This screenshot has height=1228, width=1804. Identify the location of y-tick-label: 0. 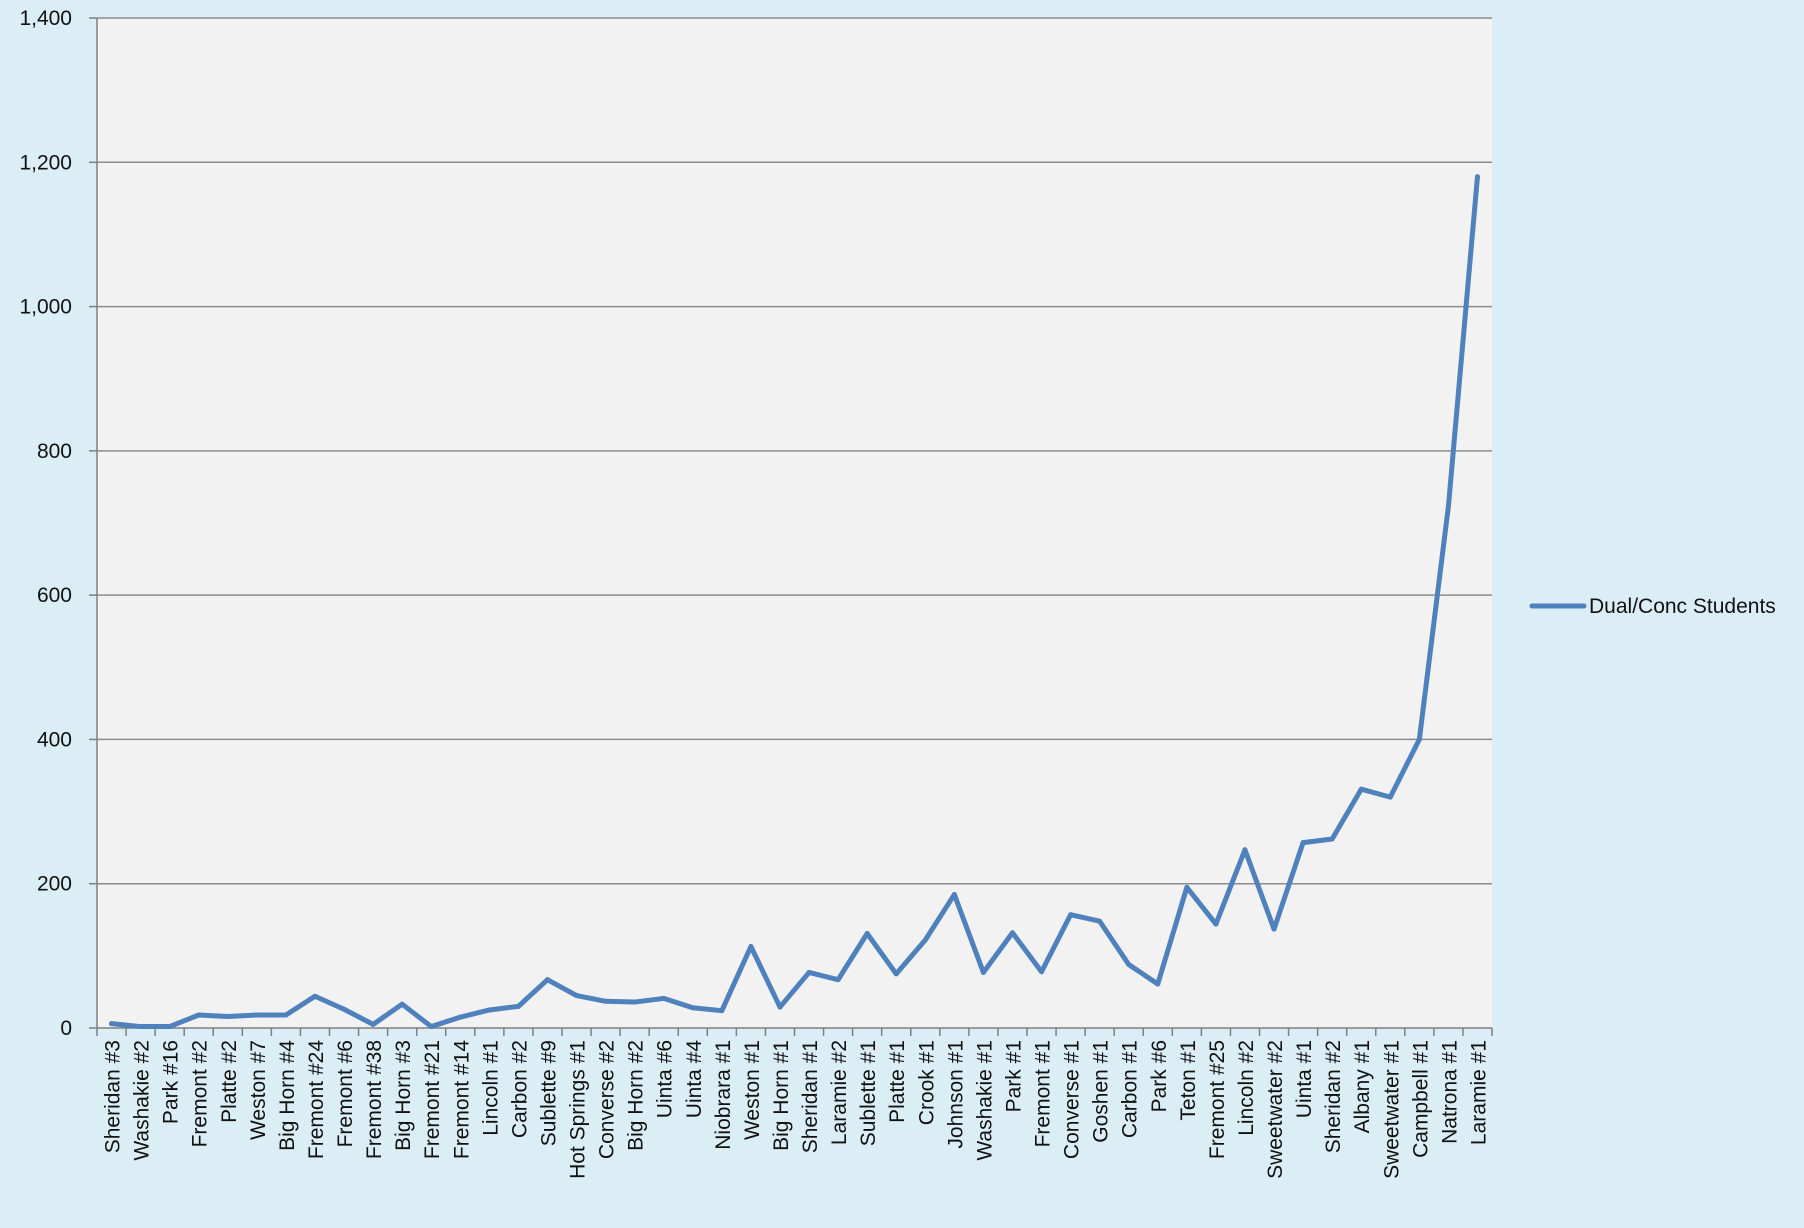
(66, 1028).